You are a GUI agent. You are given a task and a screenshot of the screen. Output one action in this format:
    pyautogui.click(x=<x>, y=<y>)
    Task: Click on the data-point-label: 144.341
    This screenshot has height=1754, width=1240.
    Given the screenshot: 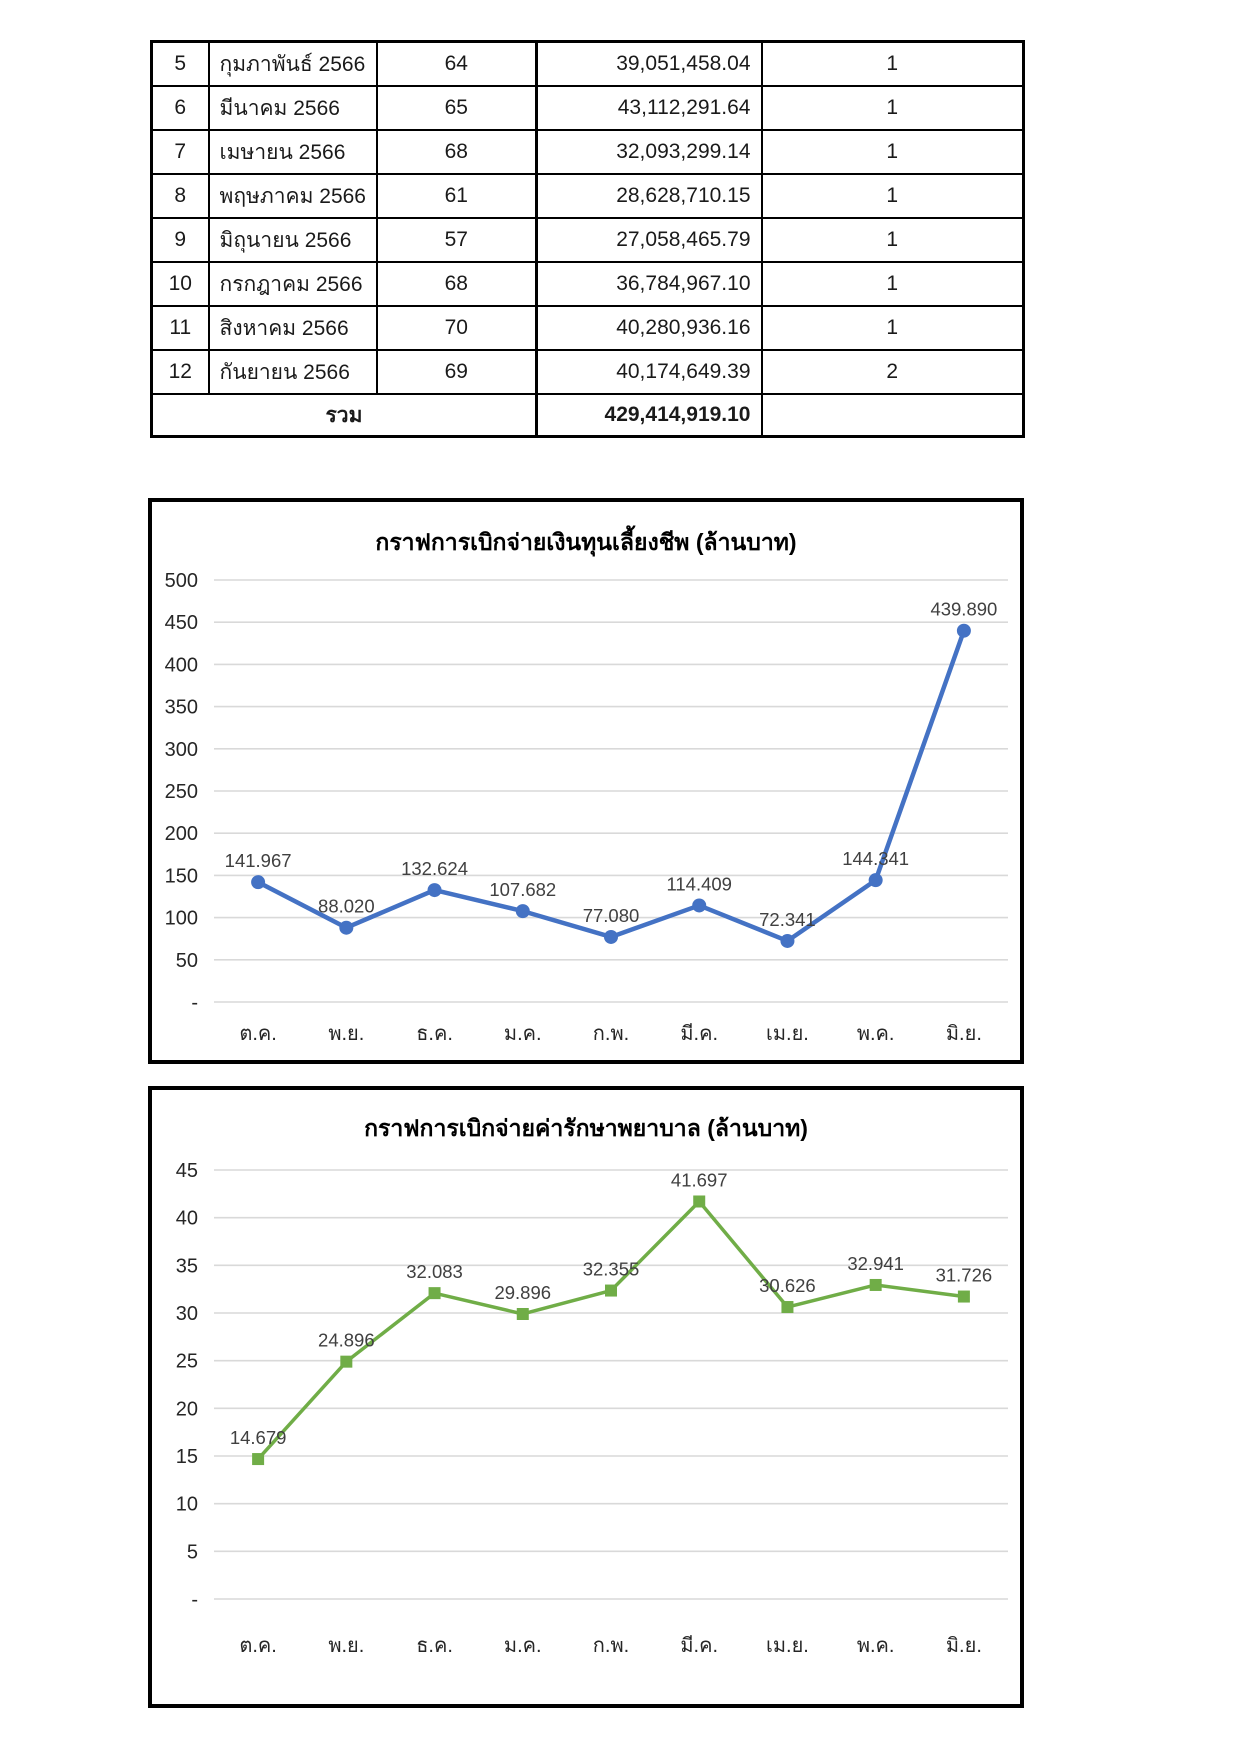 What is the action you would take?
    pyautogui.click(x=875, y=858)
    